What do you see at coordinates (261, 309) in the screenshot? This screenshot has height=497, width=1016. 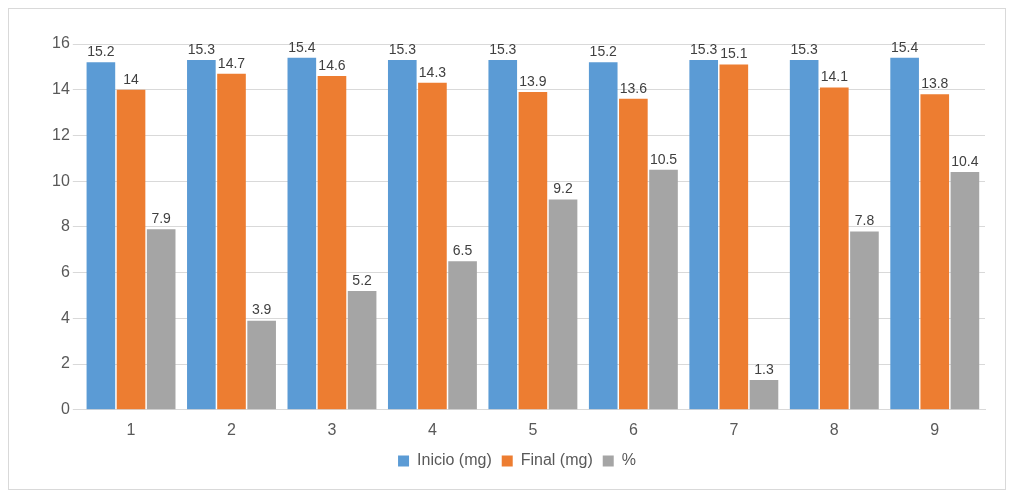 I see `data-label: 3.9` at bounding box center [261, 309].